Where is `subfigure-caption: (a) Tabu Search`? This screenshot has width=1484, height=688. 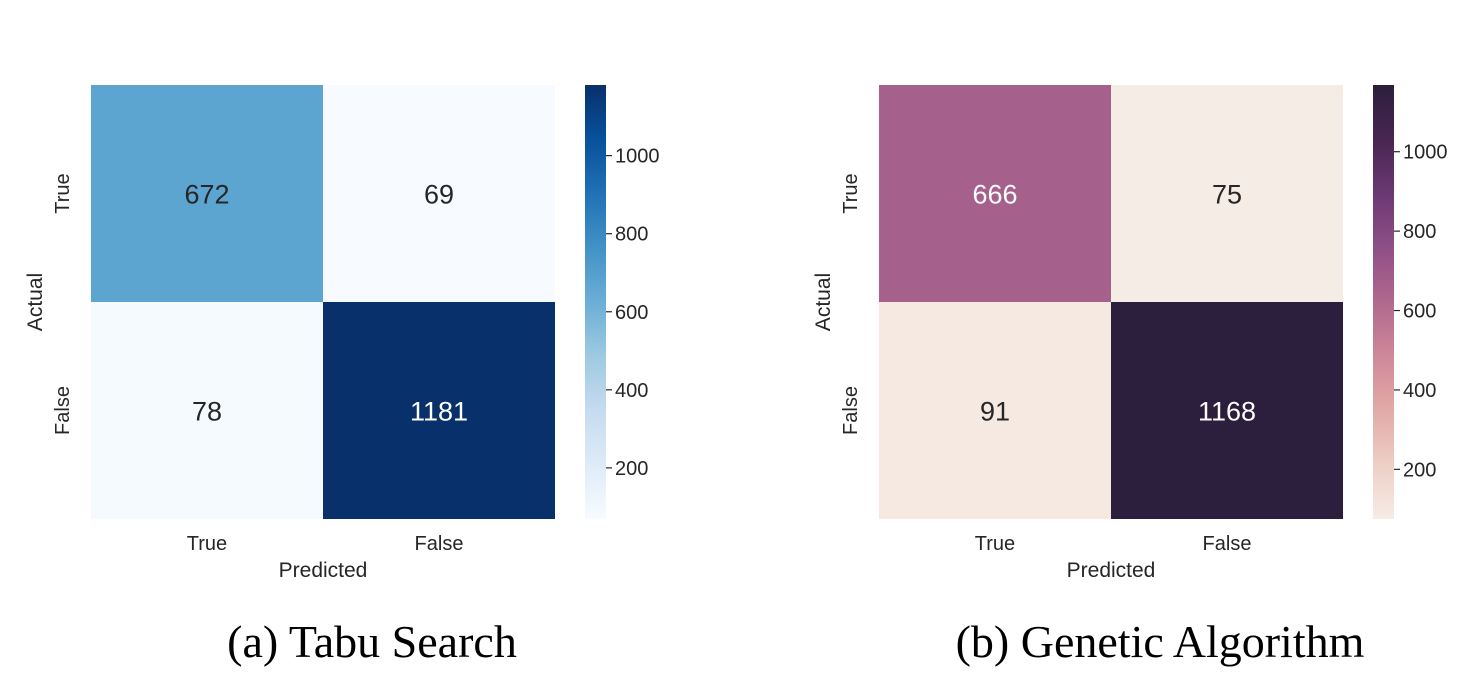 subfigure-caption: (a) Tabu Search is located at coordinates (372, 641).